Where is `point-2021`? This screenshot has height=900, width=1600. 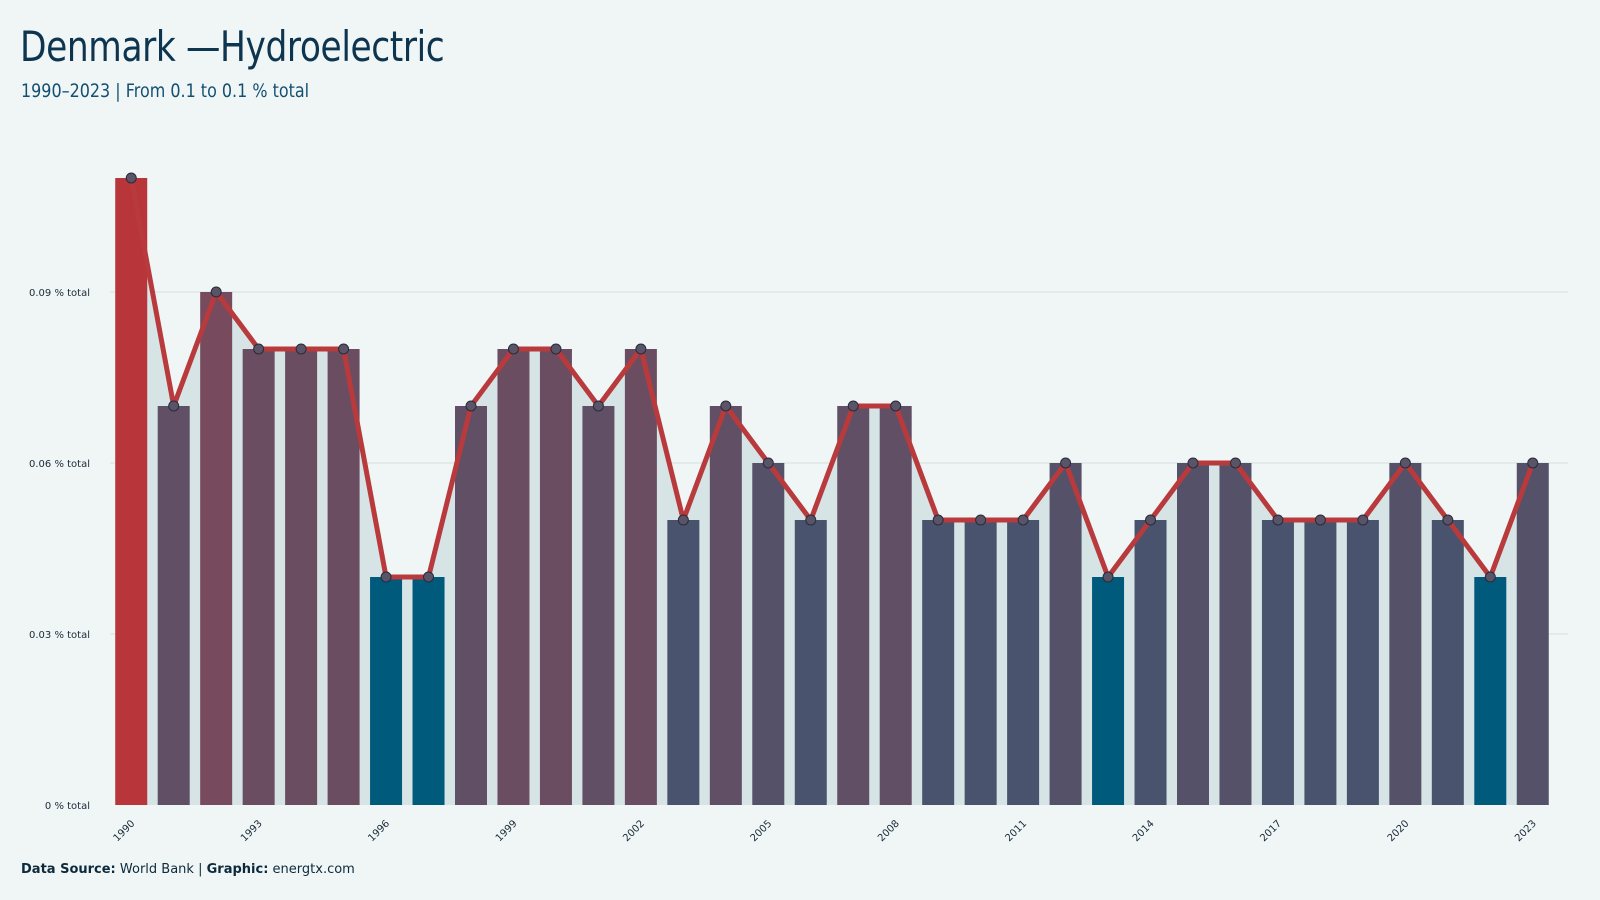
point-2021 is located at coordinates (1448, 520).